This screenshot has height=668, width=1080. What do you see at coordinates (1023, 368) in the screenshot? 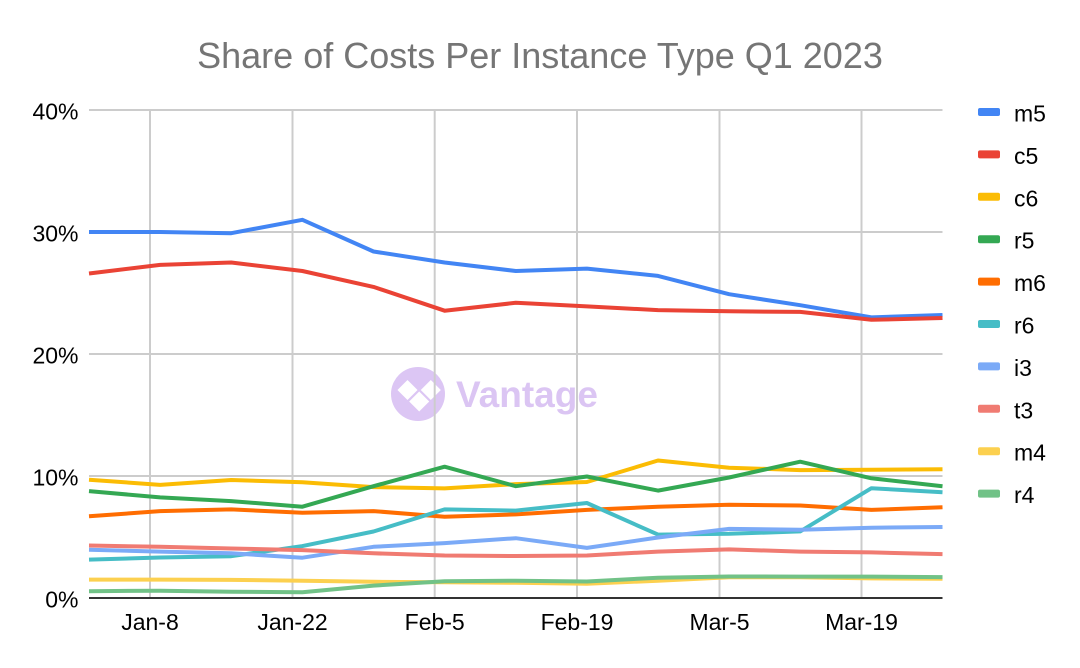
I see `svg-text: i3` at bounding box center [1023, 368].